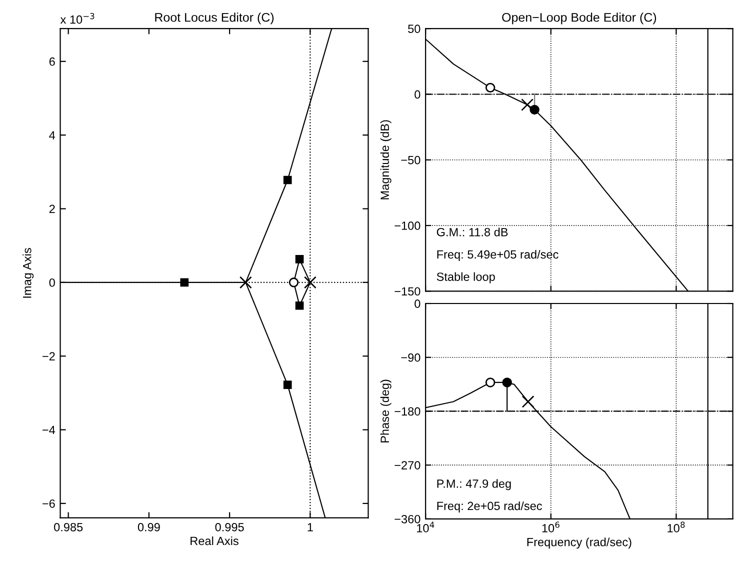 The width and height of the screenshot is (735, 561). Describe the element at coordinates (214, 541) in the screenshot. I see `x-axis-title: Real Axis` at that location.